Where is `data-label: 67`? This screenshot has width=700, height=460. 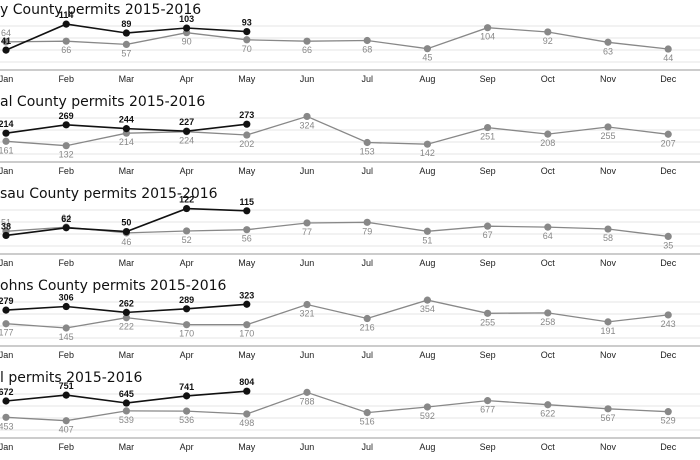
data-label: 67 is located at coordinates (488, 235).